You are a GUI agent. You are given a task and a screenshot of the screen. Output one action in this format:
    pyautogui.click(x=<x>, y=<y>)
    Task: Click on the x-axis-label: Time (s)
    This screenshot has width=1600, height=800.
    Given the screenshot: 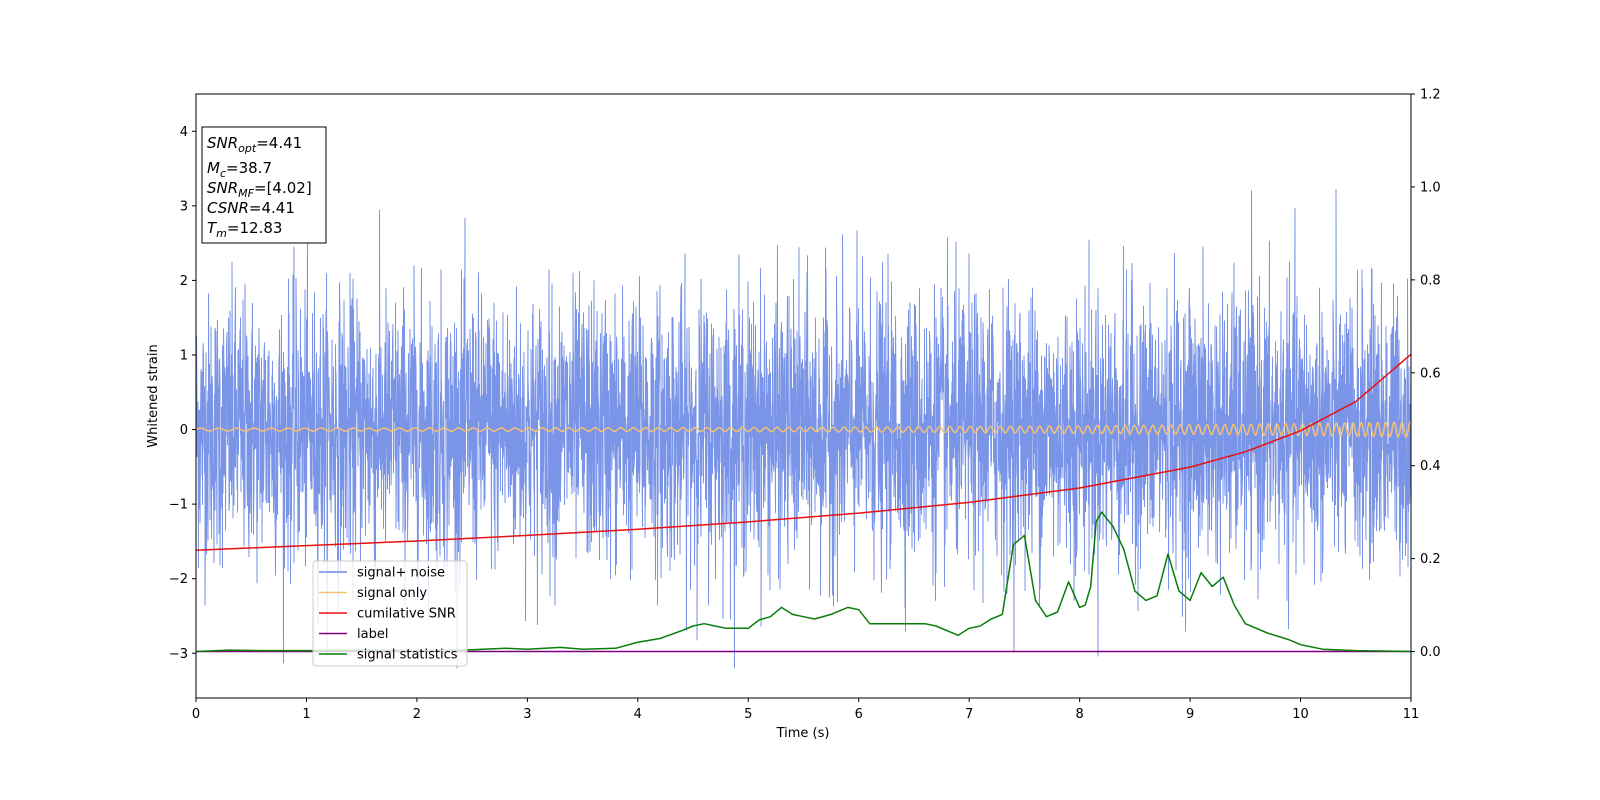 What is the action you would take?
    pyautogui.click(x=803, y=733)
    